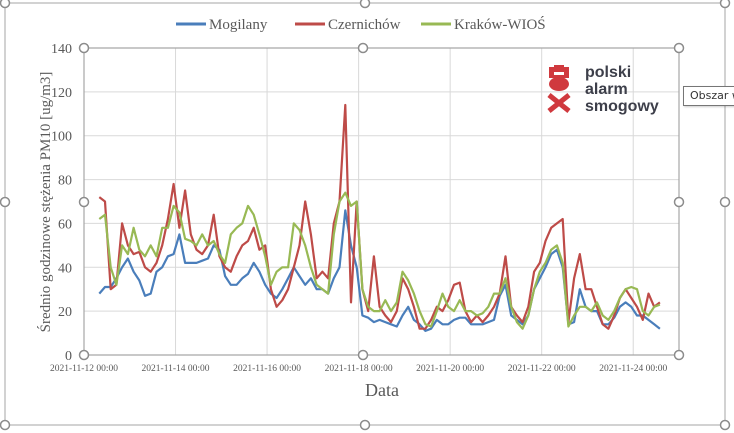 This screenshot has height=433, width=734. Describe the element at coordinates (500, 24) in the screenshot. I see `legend-entry: Kraków-WIOŚ` at that location.